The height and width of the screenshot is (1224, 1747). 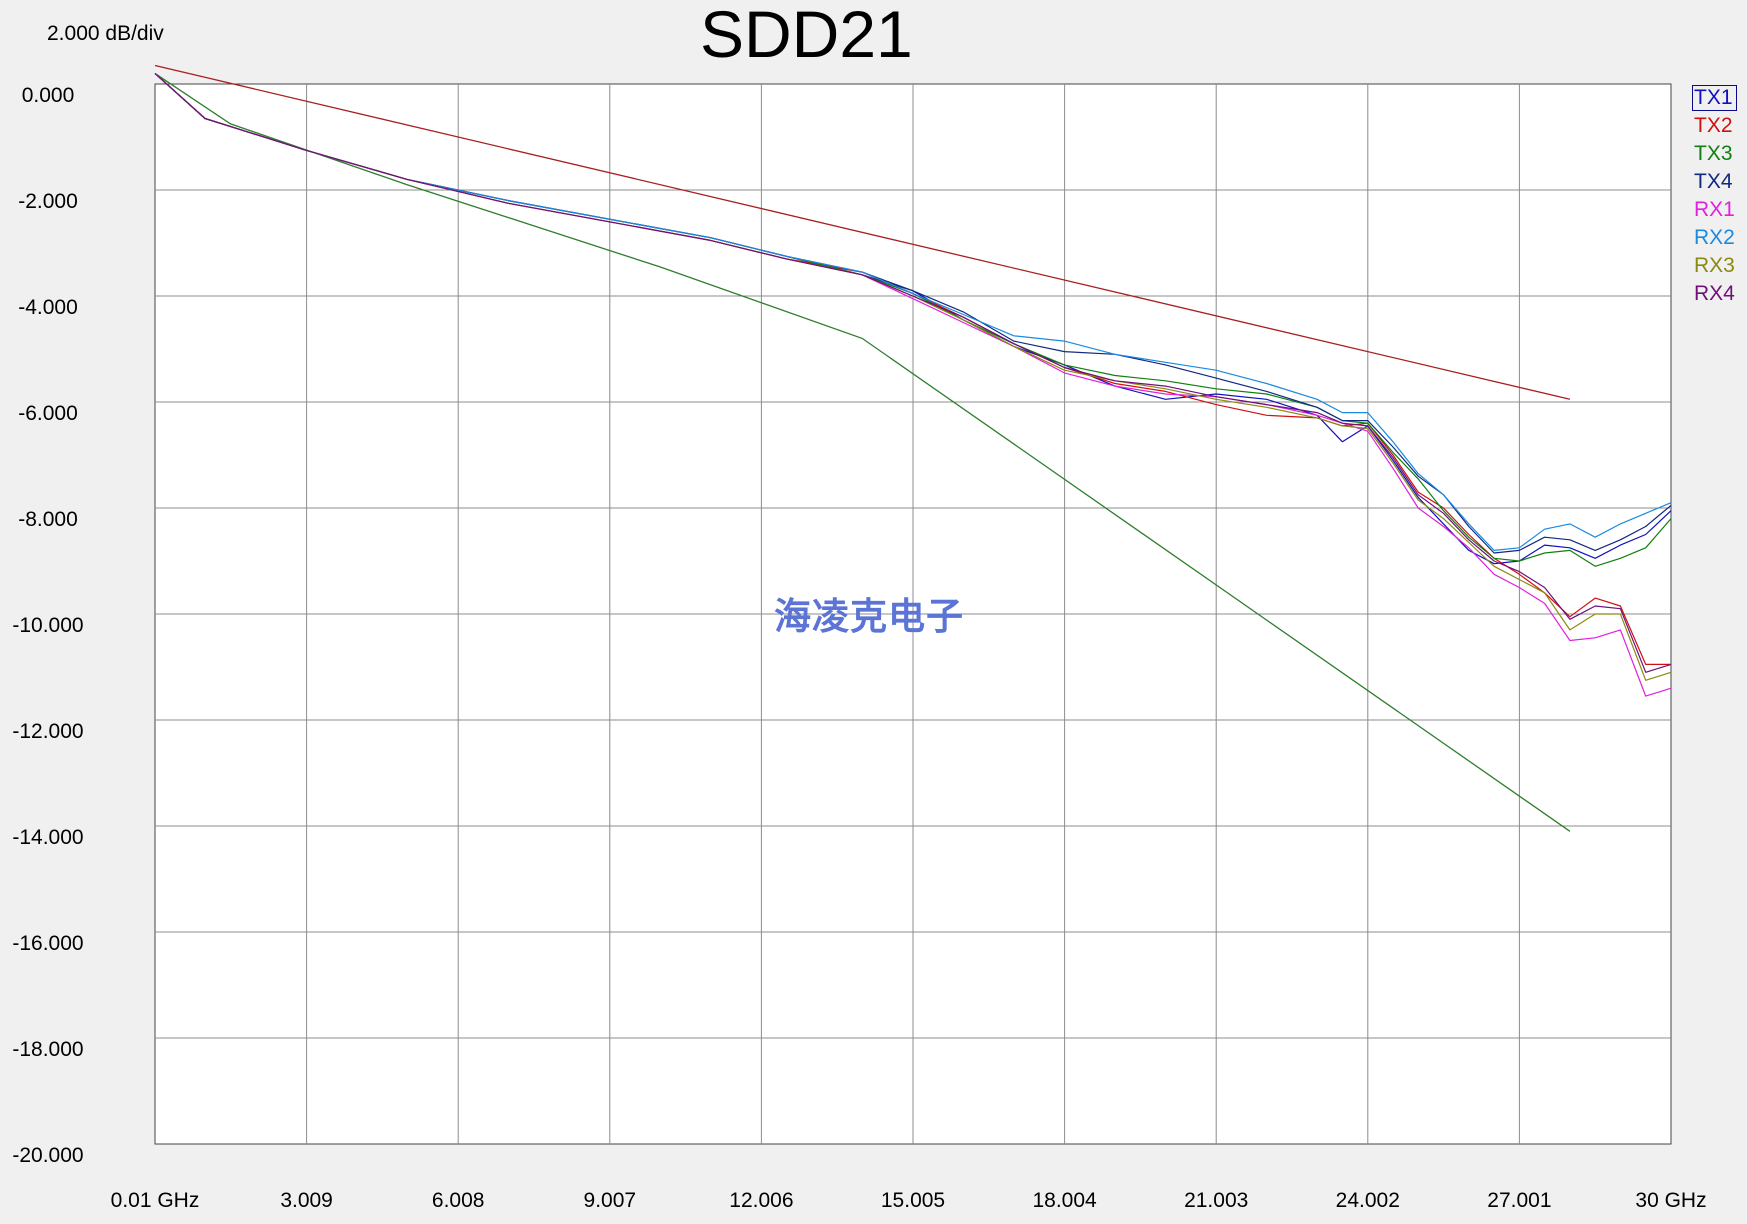 I want to click on y-tick-label: 0.000, so click(x=48, y=95).